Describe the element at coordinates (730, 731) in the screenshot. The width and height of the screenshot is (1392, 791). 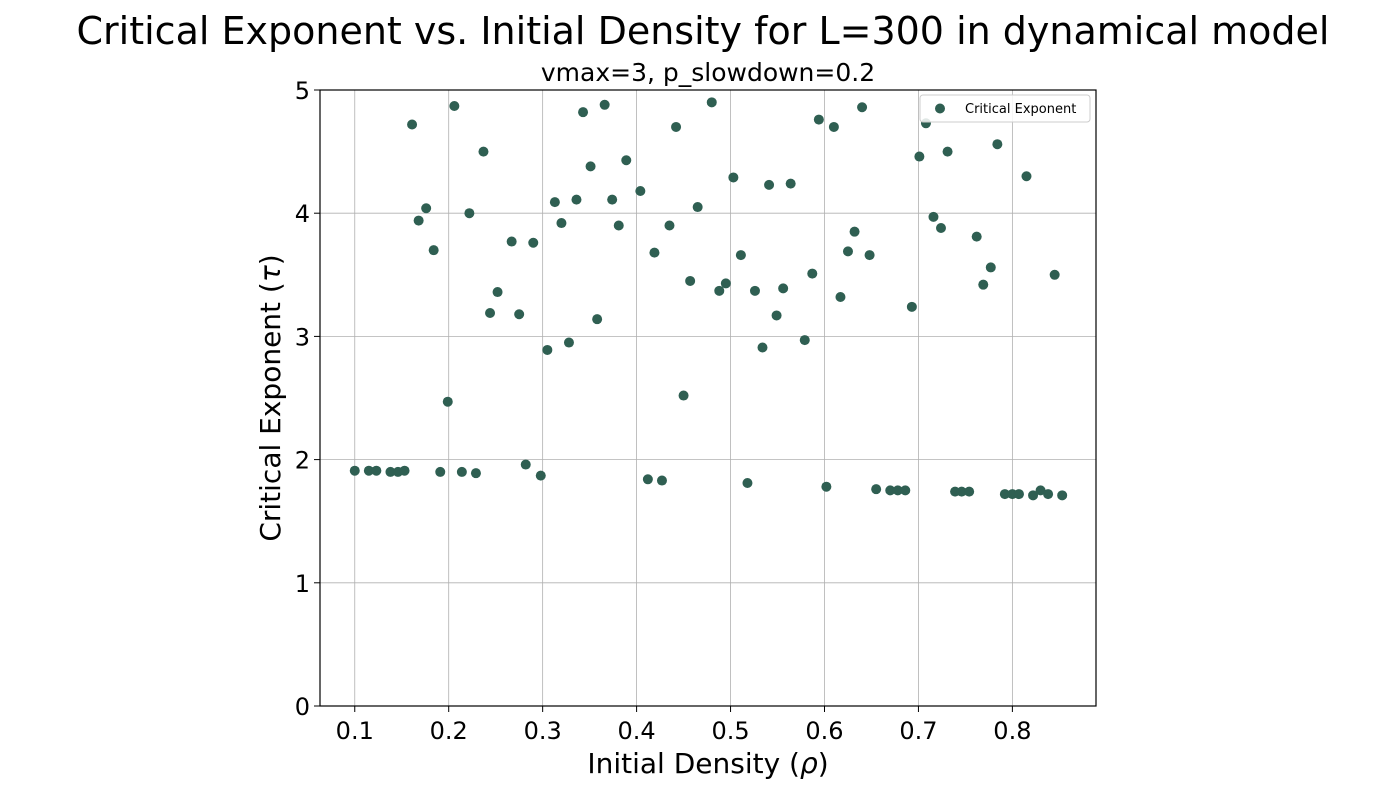
I see `x-tick-label: 0.5` at that location.